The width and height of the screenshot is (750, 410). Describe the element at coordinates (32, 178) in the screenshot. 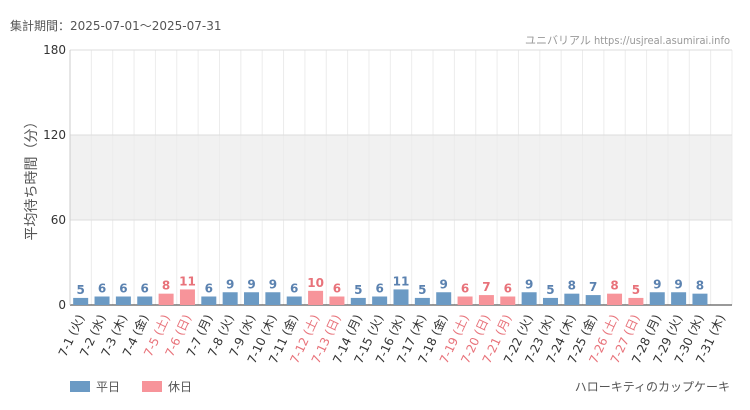

I see `y-axis-label: 平均待ち時間（分）` at that location.